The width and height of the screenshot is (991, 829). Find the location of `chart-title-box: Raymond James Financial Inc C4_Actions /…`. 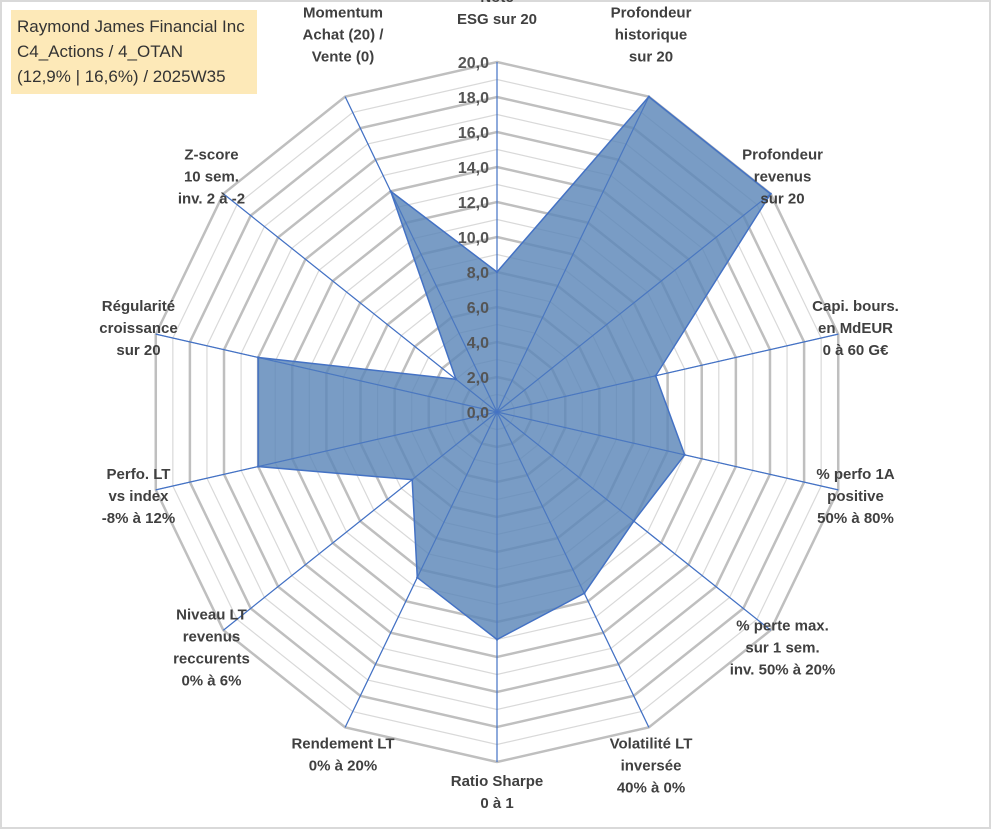

chart-title-box: Raymond James Financial Inc C4_Actions /… is located at coordinates (134, 52).